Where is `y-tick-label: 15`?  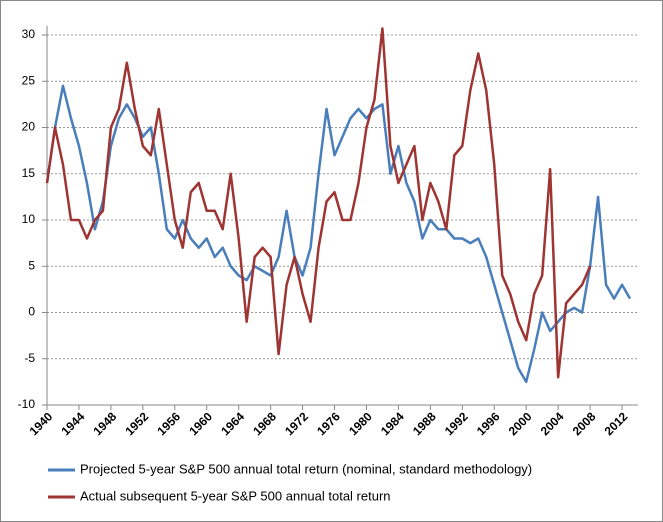
y-tick-label: 15 is located at coordinates (29, 173).